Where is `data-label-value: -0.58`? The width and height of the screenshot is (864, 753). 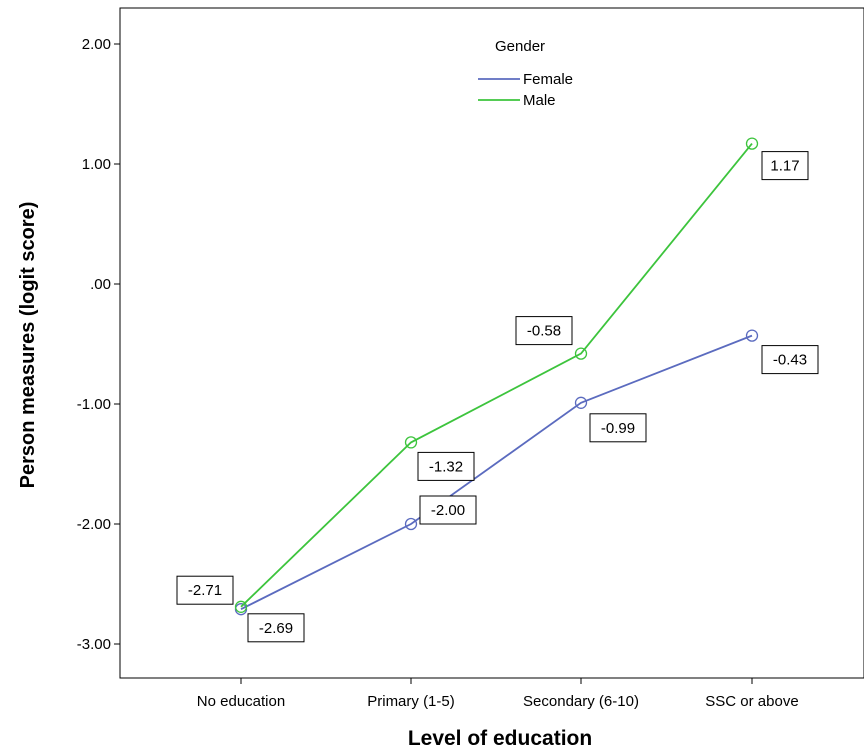
data-label-value: -0.58 is located at coordinates (544, 331).